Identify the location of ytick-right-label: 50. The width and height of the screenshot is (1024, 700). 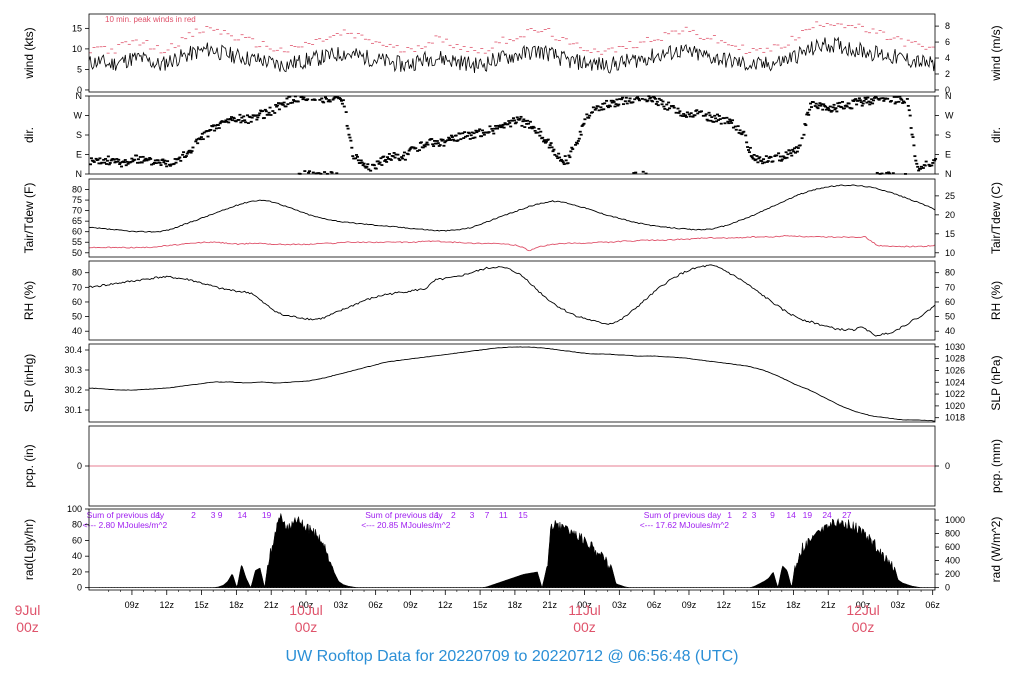
(950, 317).